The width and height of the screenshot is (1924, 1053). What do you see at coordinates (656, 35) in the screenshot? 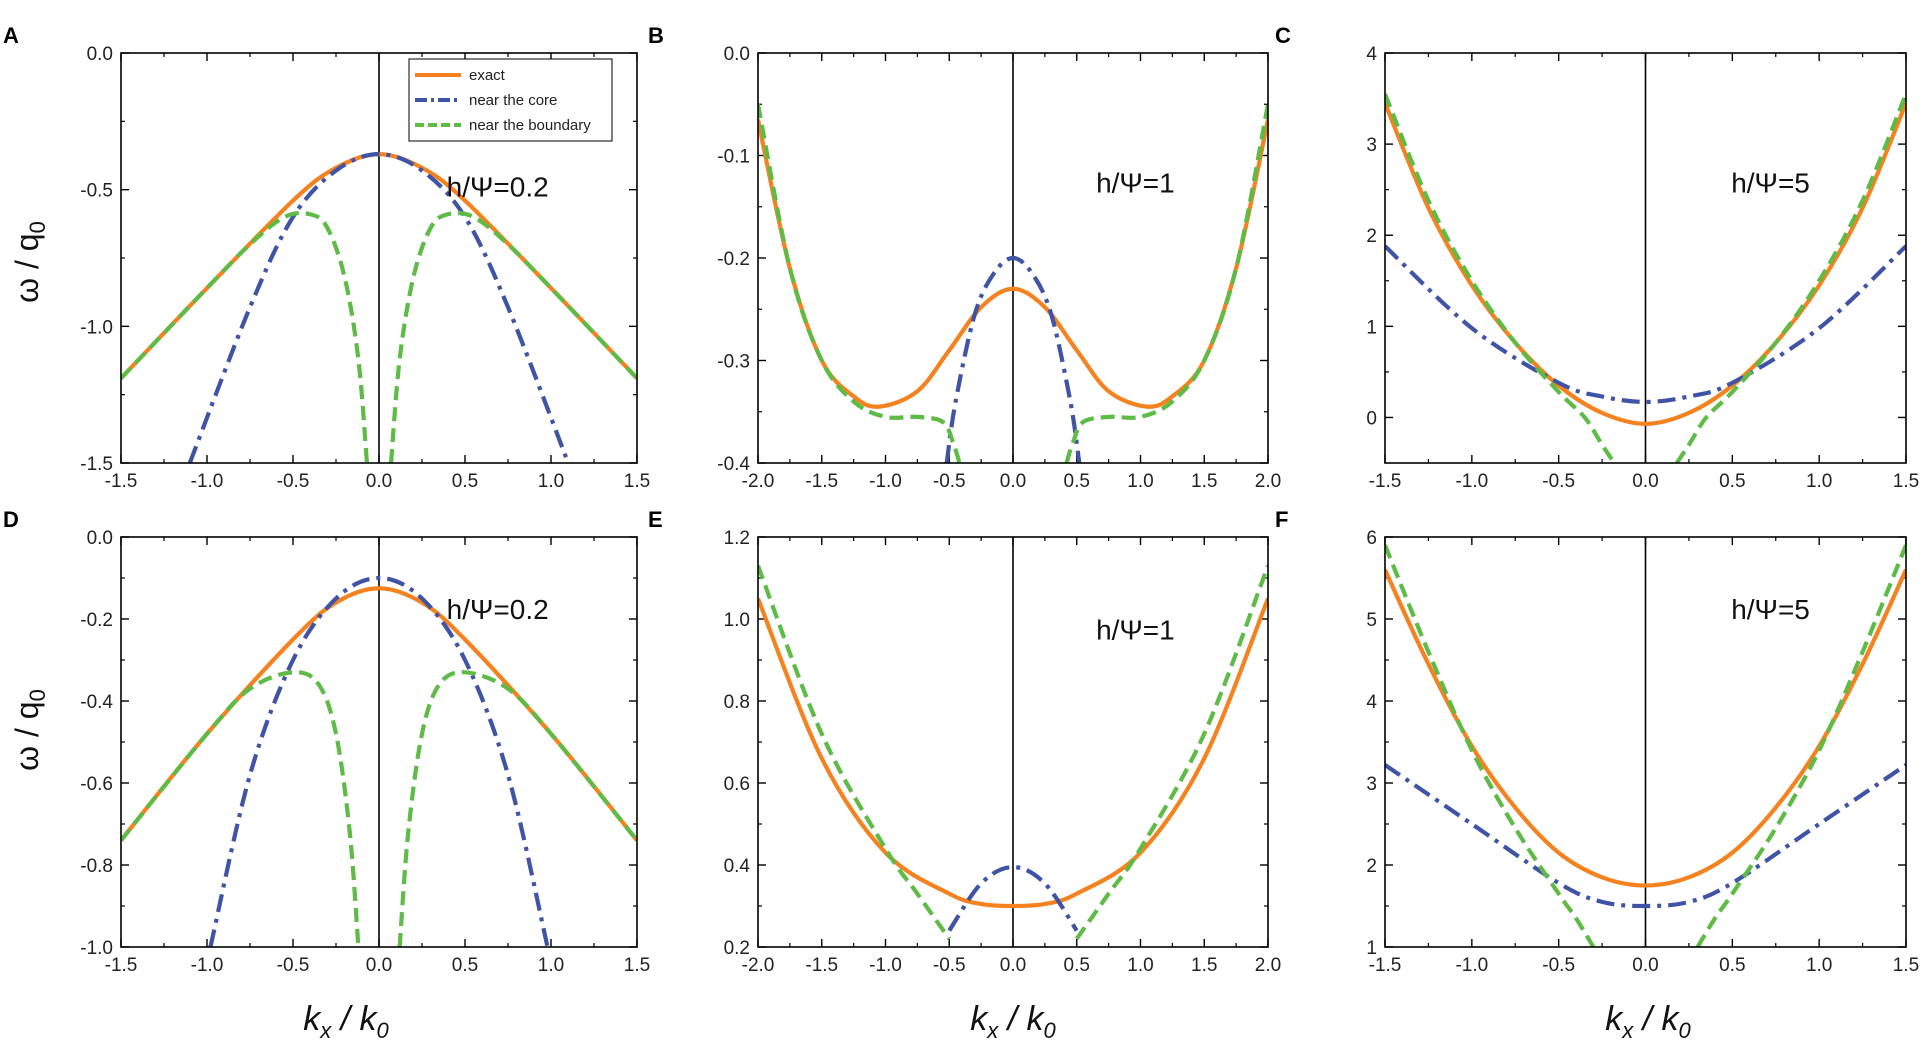
I see `panel-letter-b: B` at bounding box center [656, 35].